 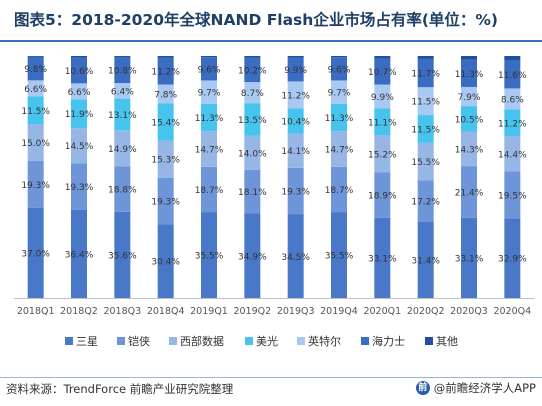 What do you see at coordinates (120, 389) in the screenshot?
I see `source-note: 资料来源：TrendForce 前瞻产业研究院整理` at bounding box center [120, 389].